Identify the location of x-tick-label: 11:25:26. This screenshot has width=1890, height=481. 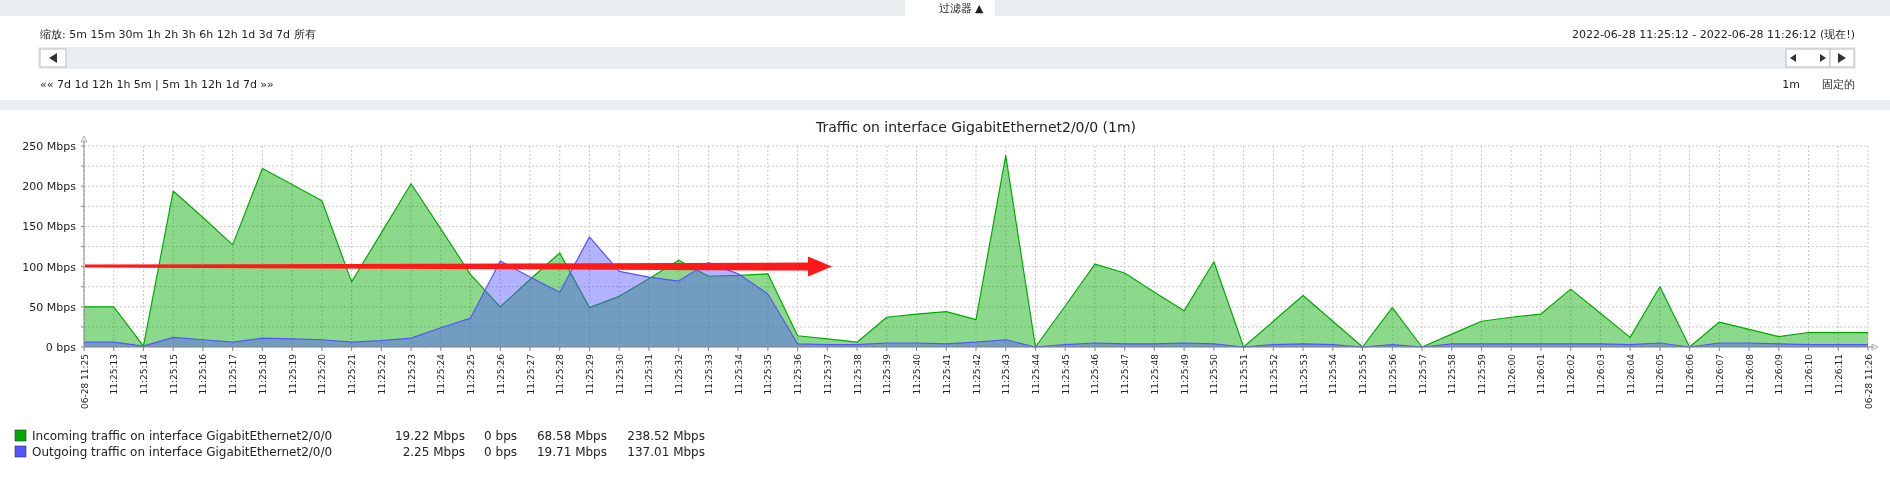
(500, 374).